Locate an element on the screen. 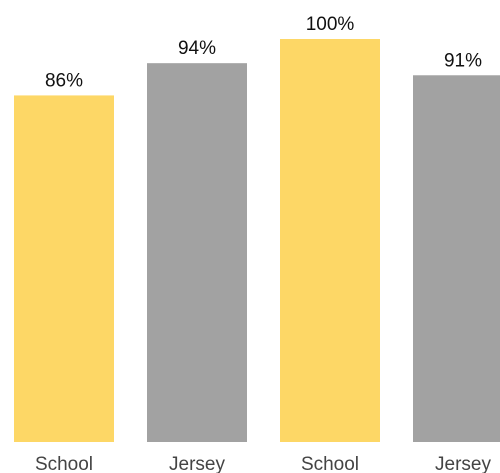  category-label-4: Jersey is located at coordinates (463, 463).